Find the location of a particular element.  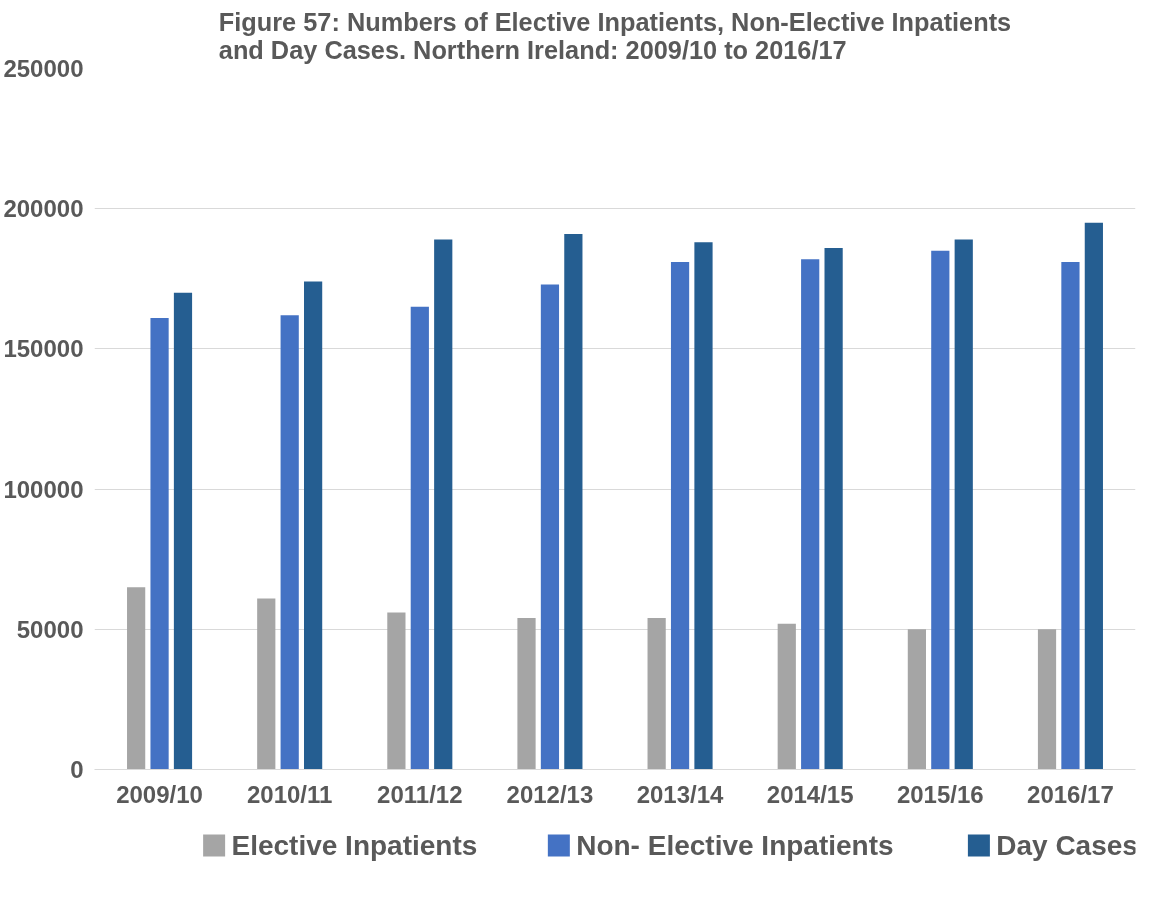

y-tick-label: 200000 is located at coordinates (43, 209).